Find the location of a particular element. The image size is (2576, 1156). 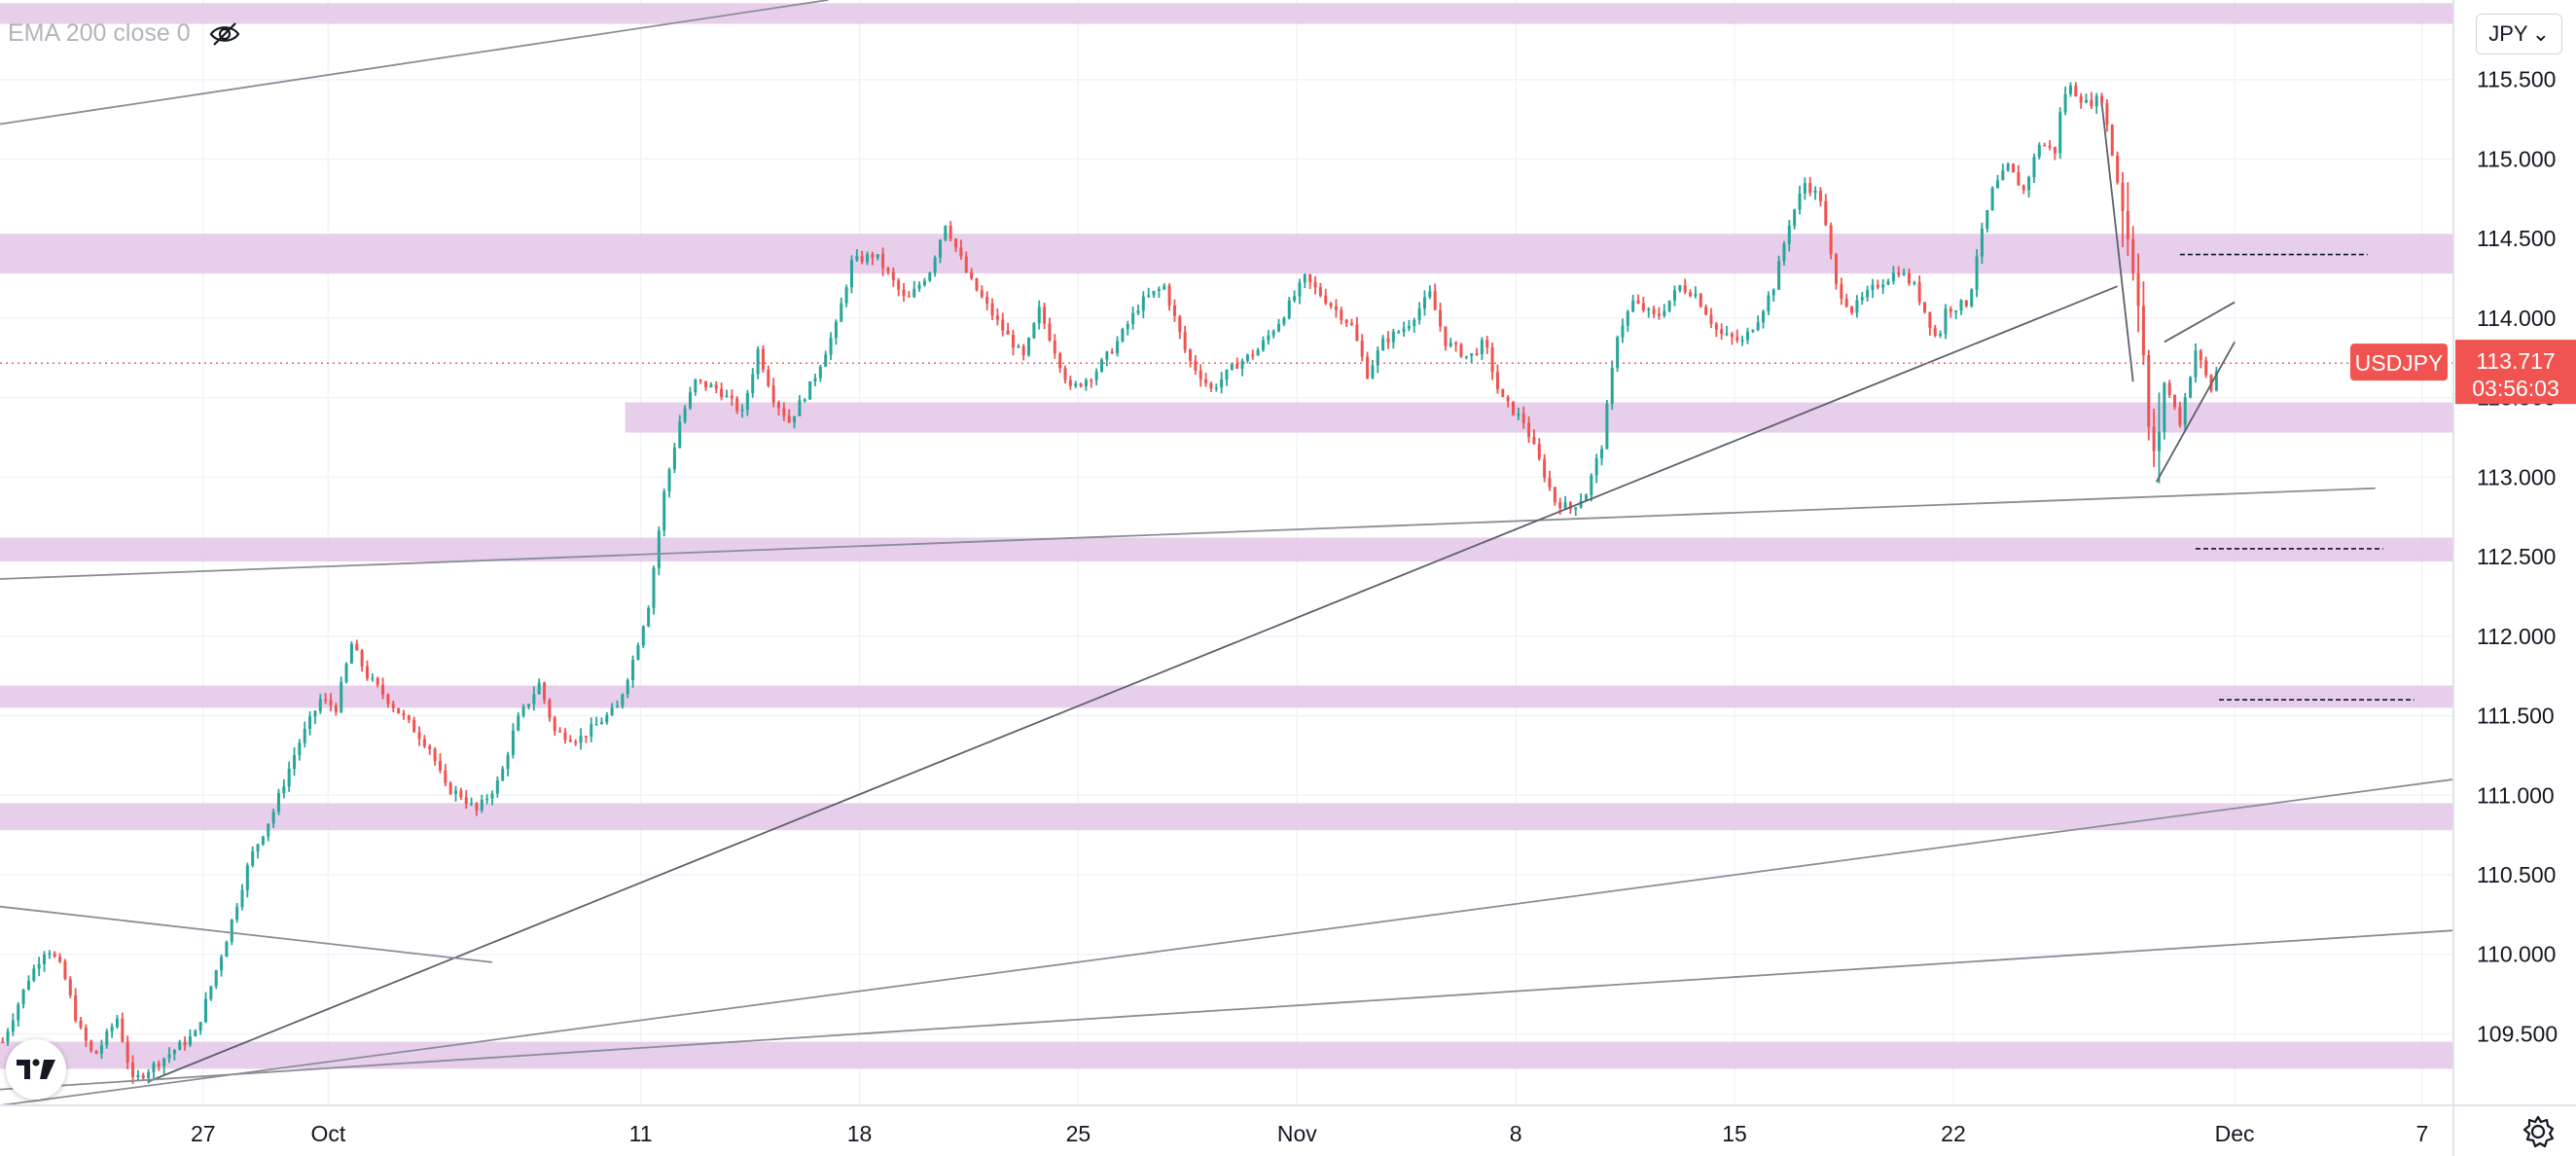

trendline is located at coordinates (2196, 412).